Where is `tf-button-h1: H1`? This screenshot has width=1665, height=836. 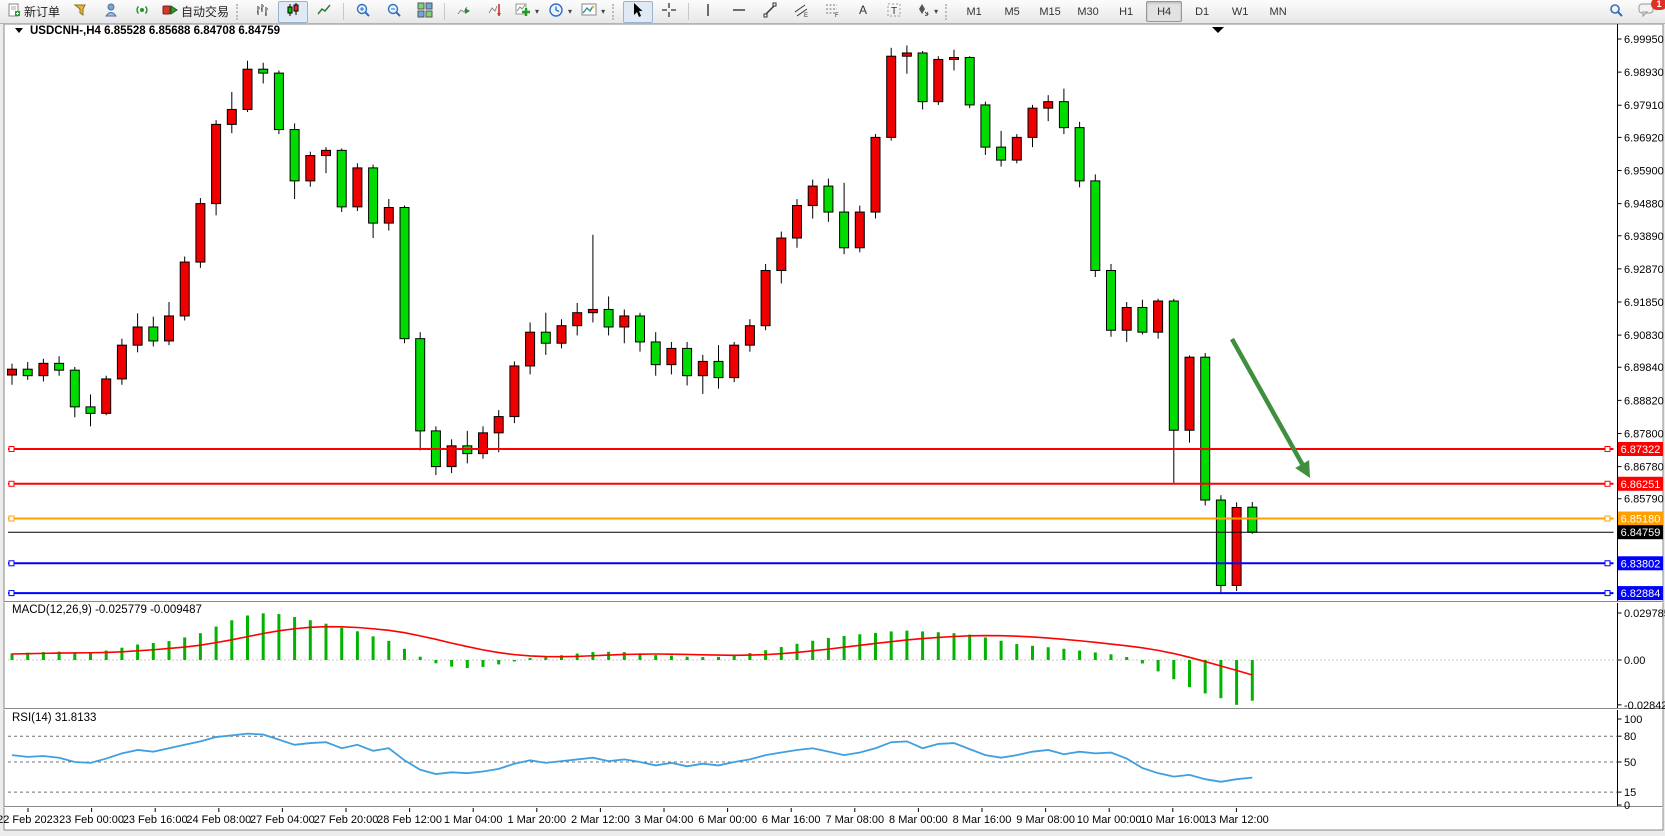
tf-button-h1: H1 is located at coordinates (1126, 11).